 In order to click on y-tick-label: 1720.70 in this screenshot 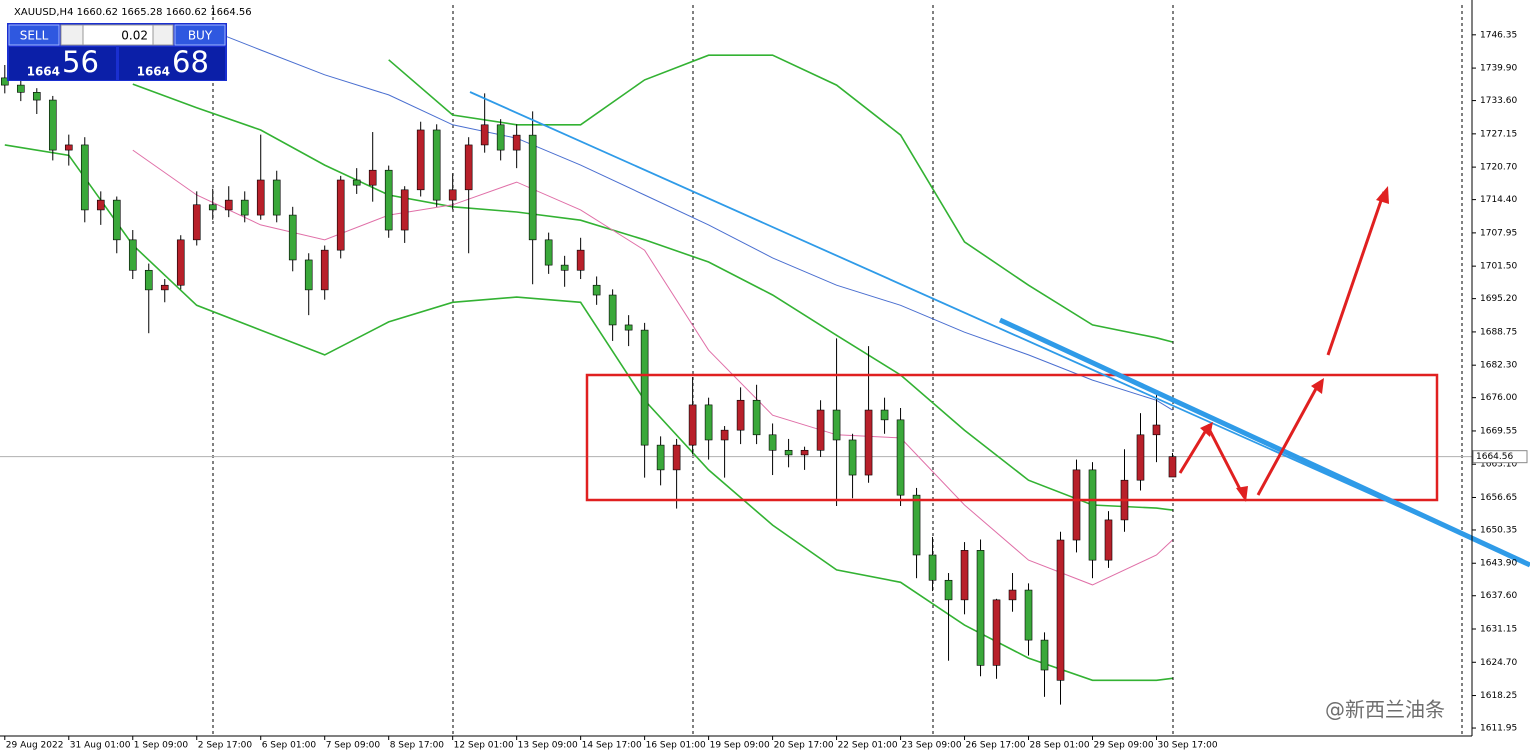, I will do `click(1498, 168)`.